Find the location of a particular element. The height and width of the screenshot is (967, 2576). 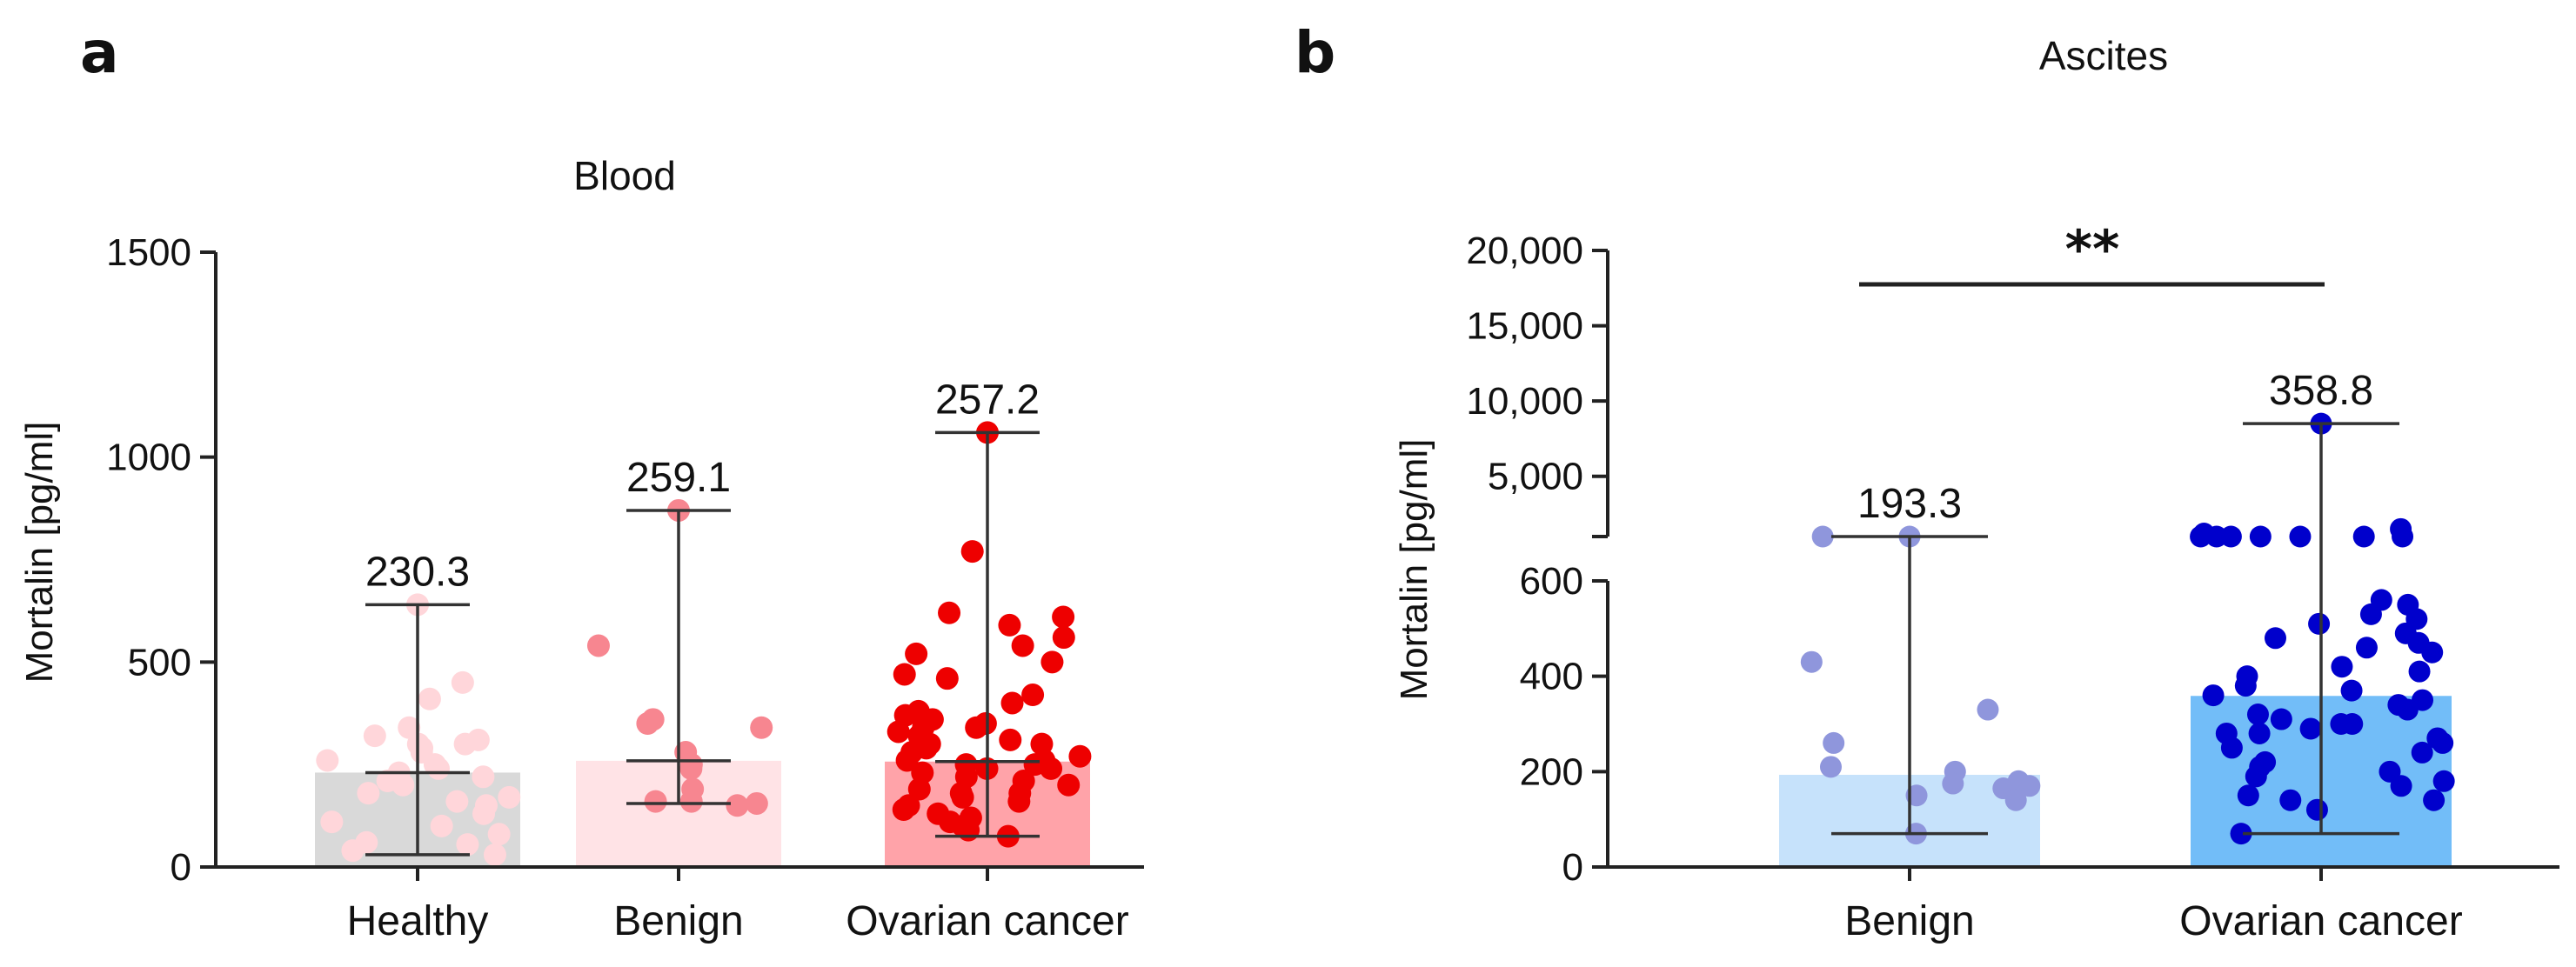

y-tick-label: 1000 is located at coordinates (148, 458).